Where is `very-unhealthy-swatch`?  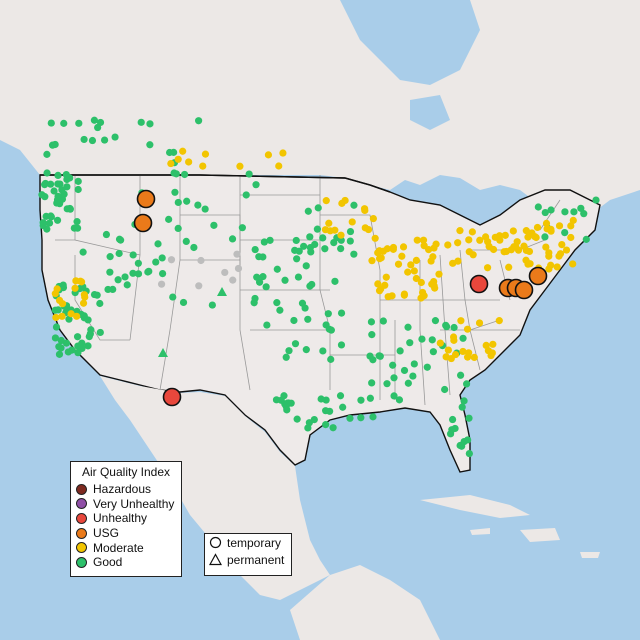
very-unhealthy-swatch is located at coordinates (81, 504).